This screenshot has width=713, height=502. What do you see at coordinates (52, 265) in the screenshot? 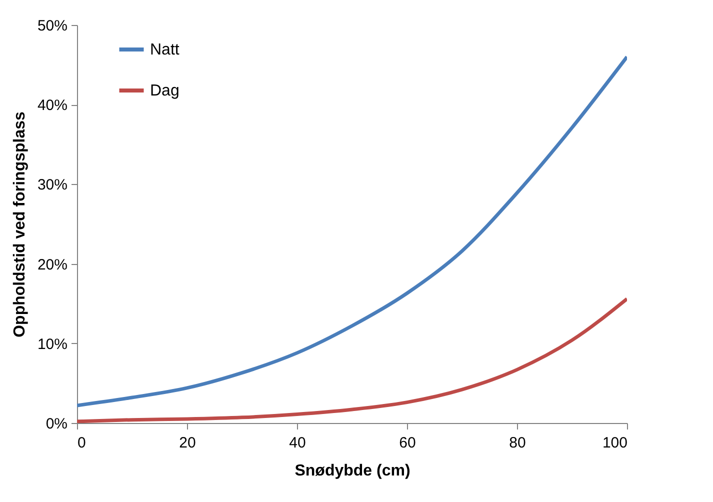
I see `y-tick-label: 20%` at bounding box center [52, 265].